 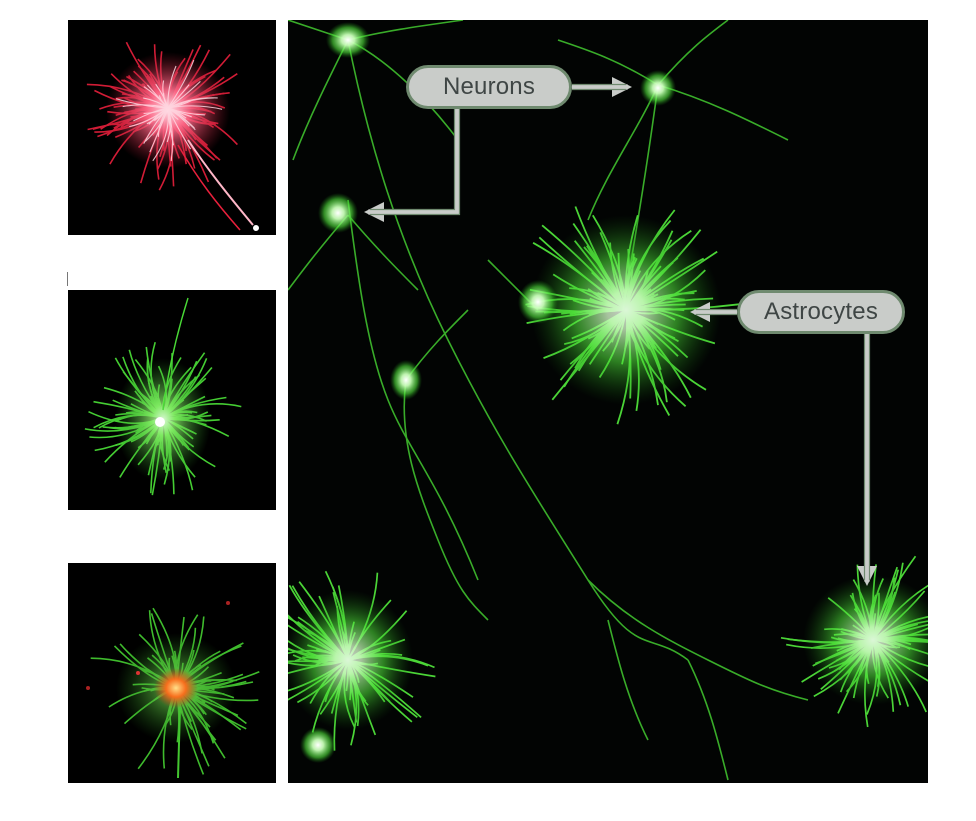 What do you see at coordinates (821, 312) in the screenshot?
I see `astrocytes-label: Astrocytes` at bounding box center [821, 312].